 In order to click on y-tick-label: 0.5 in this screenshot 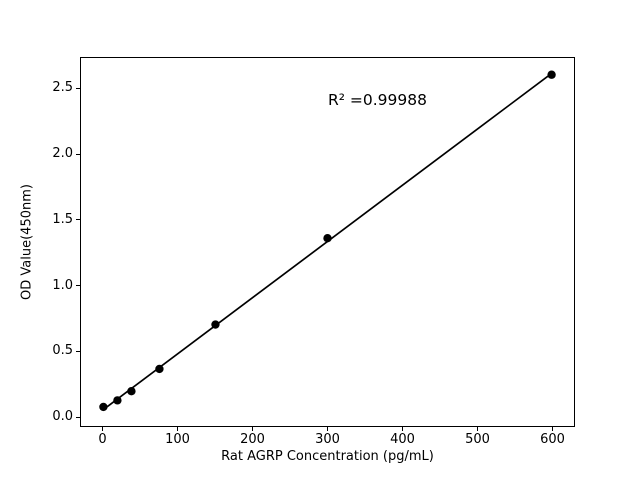, I will do `click(62, 351)`.